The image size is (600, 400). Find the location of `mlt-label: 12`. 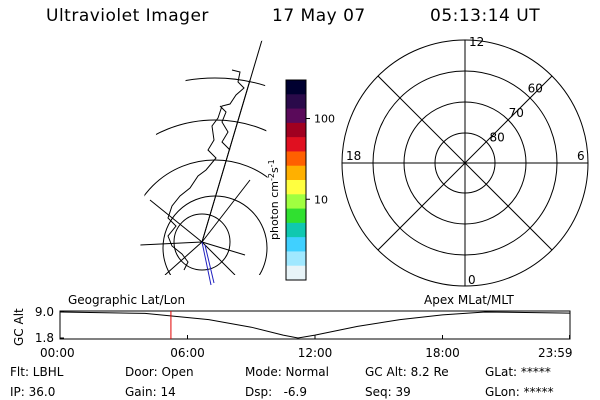

mlt-label: 12 is located at coordinates (476, 42).